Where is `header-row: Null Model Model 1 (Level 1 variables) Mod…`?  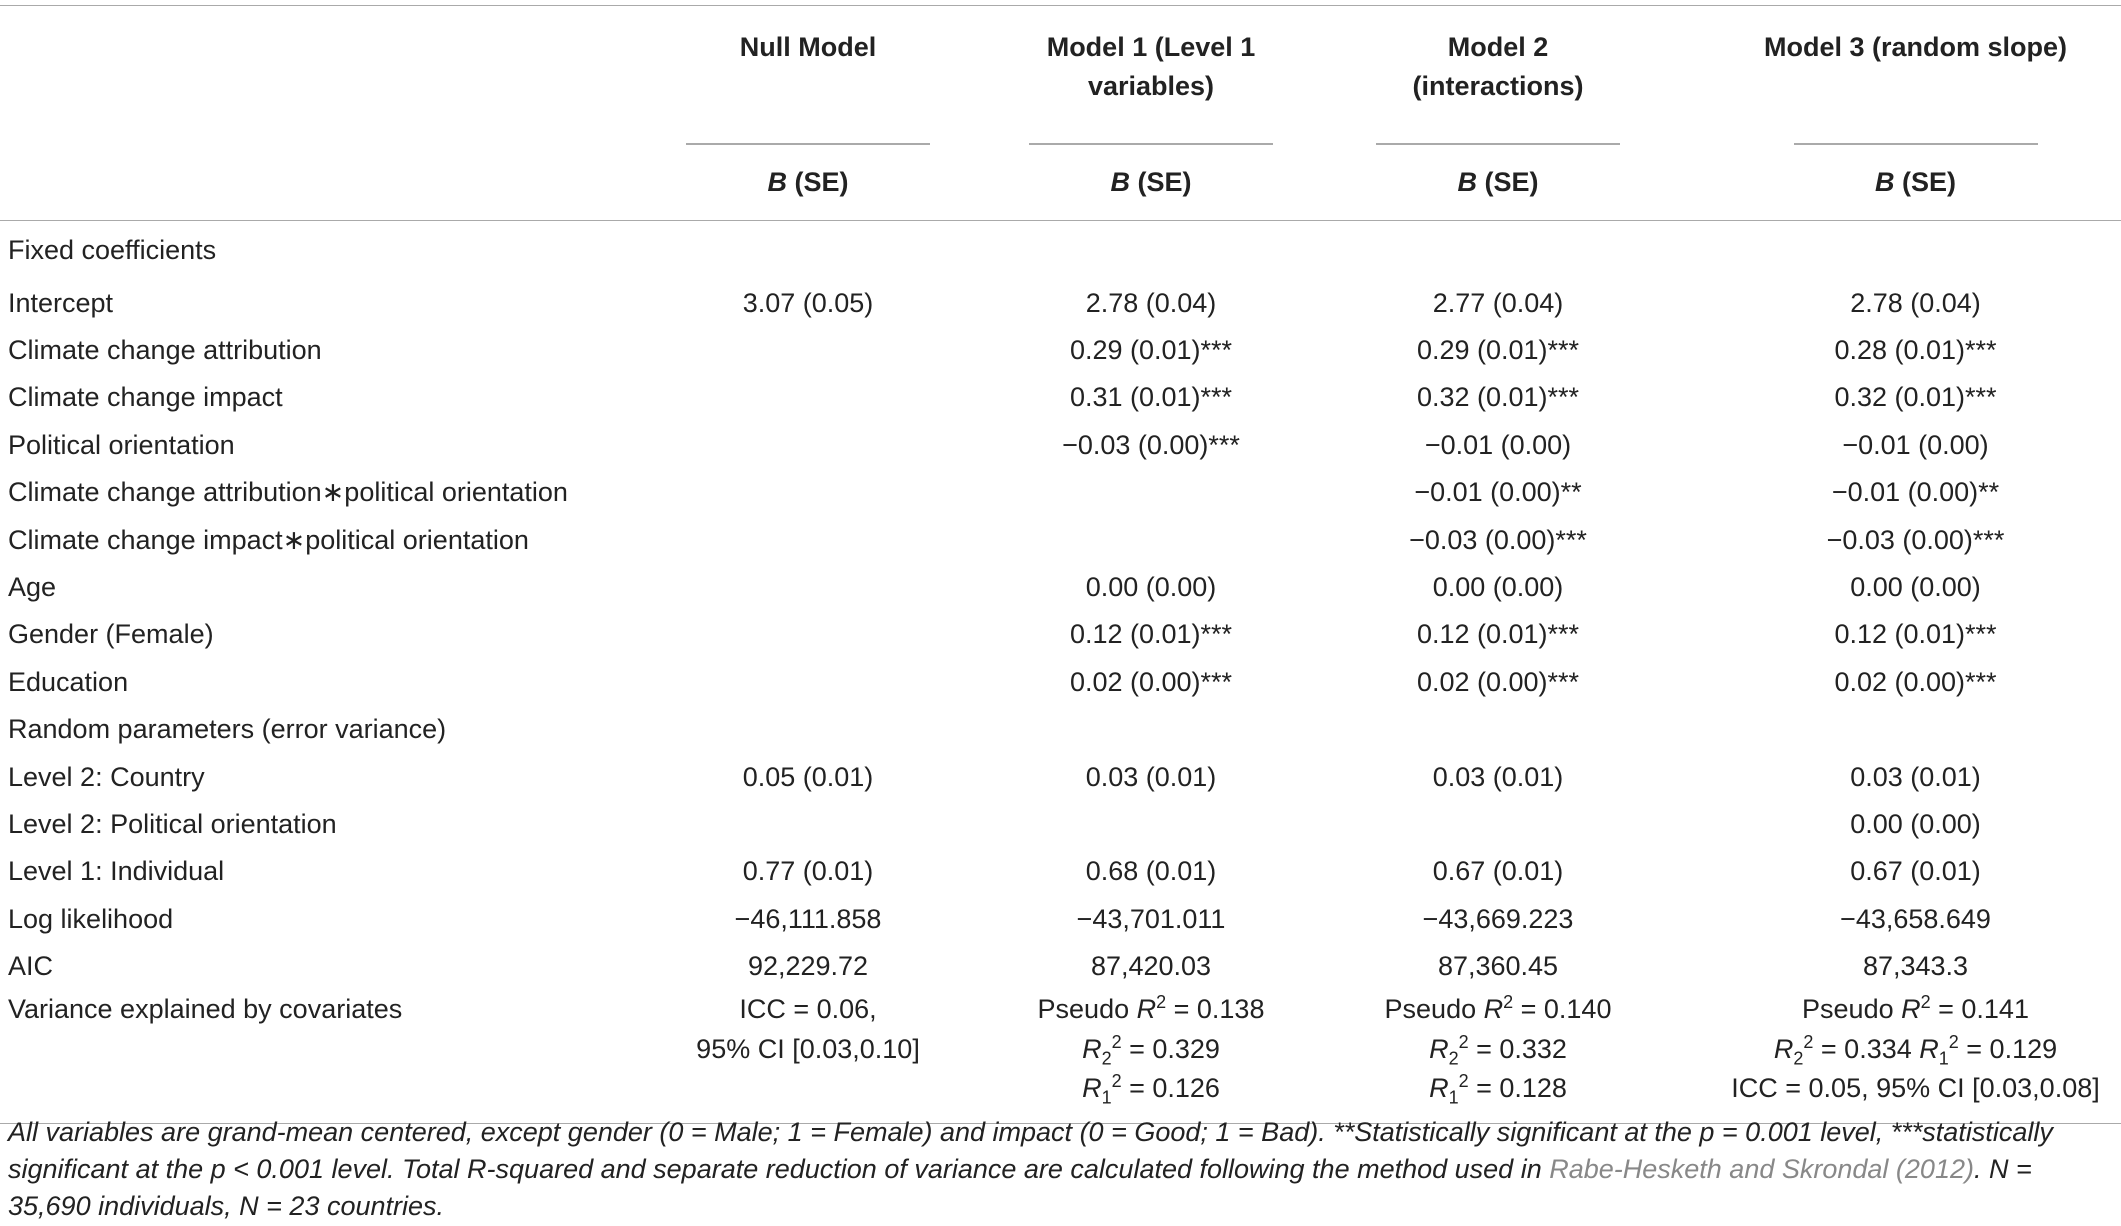 header-row: Null Model Model 1 (Level 1 variables) Mod… is located at coordinates (1060, 76).